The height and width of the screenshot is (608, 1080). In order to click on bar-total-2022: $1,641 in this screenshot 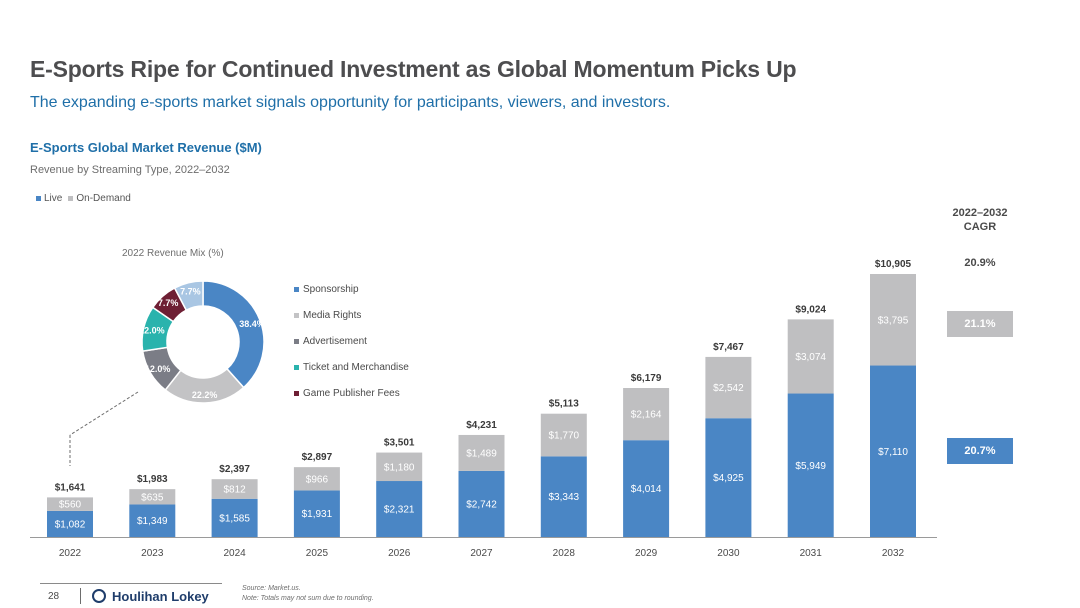, I will do `click(70, 487)`.